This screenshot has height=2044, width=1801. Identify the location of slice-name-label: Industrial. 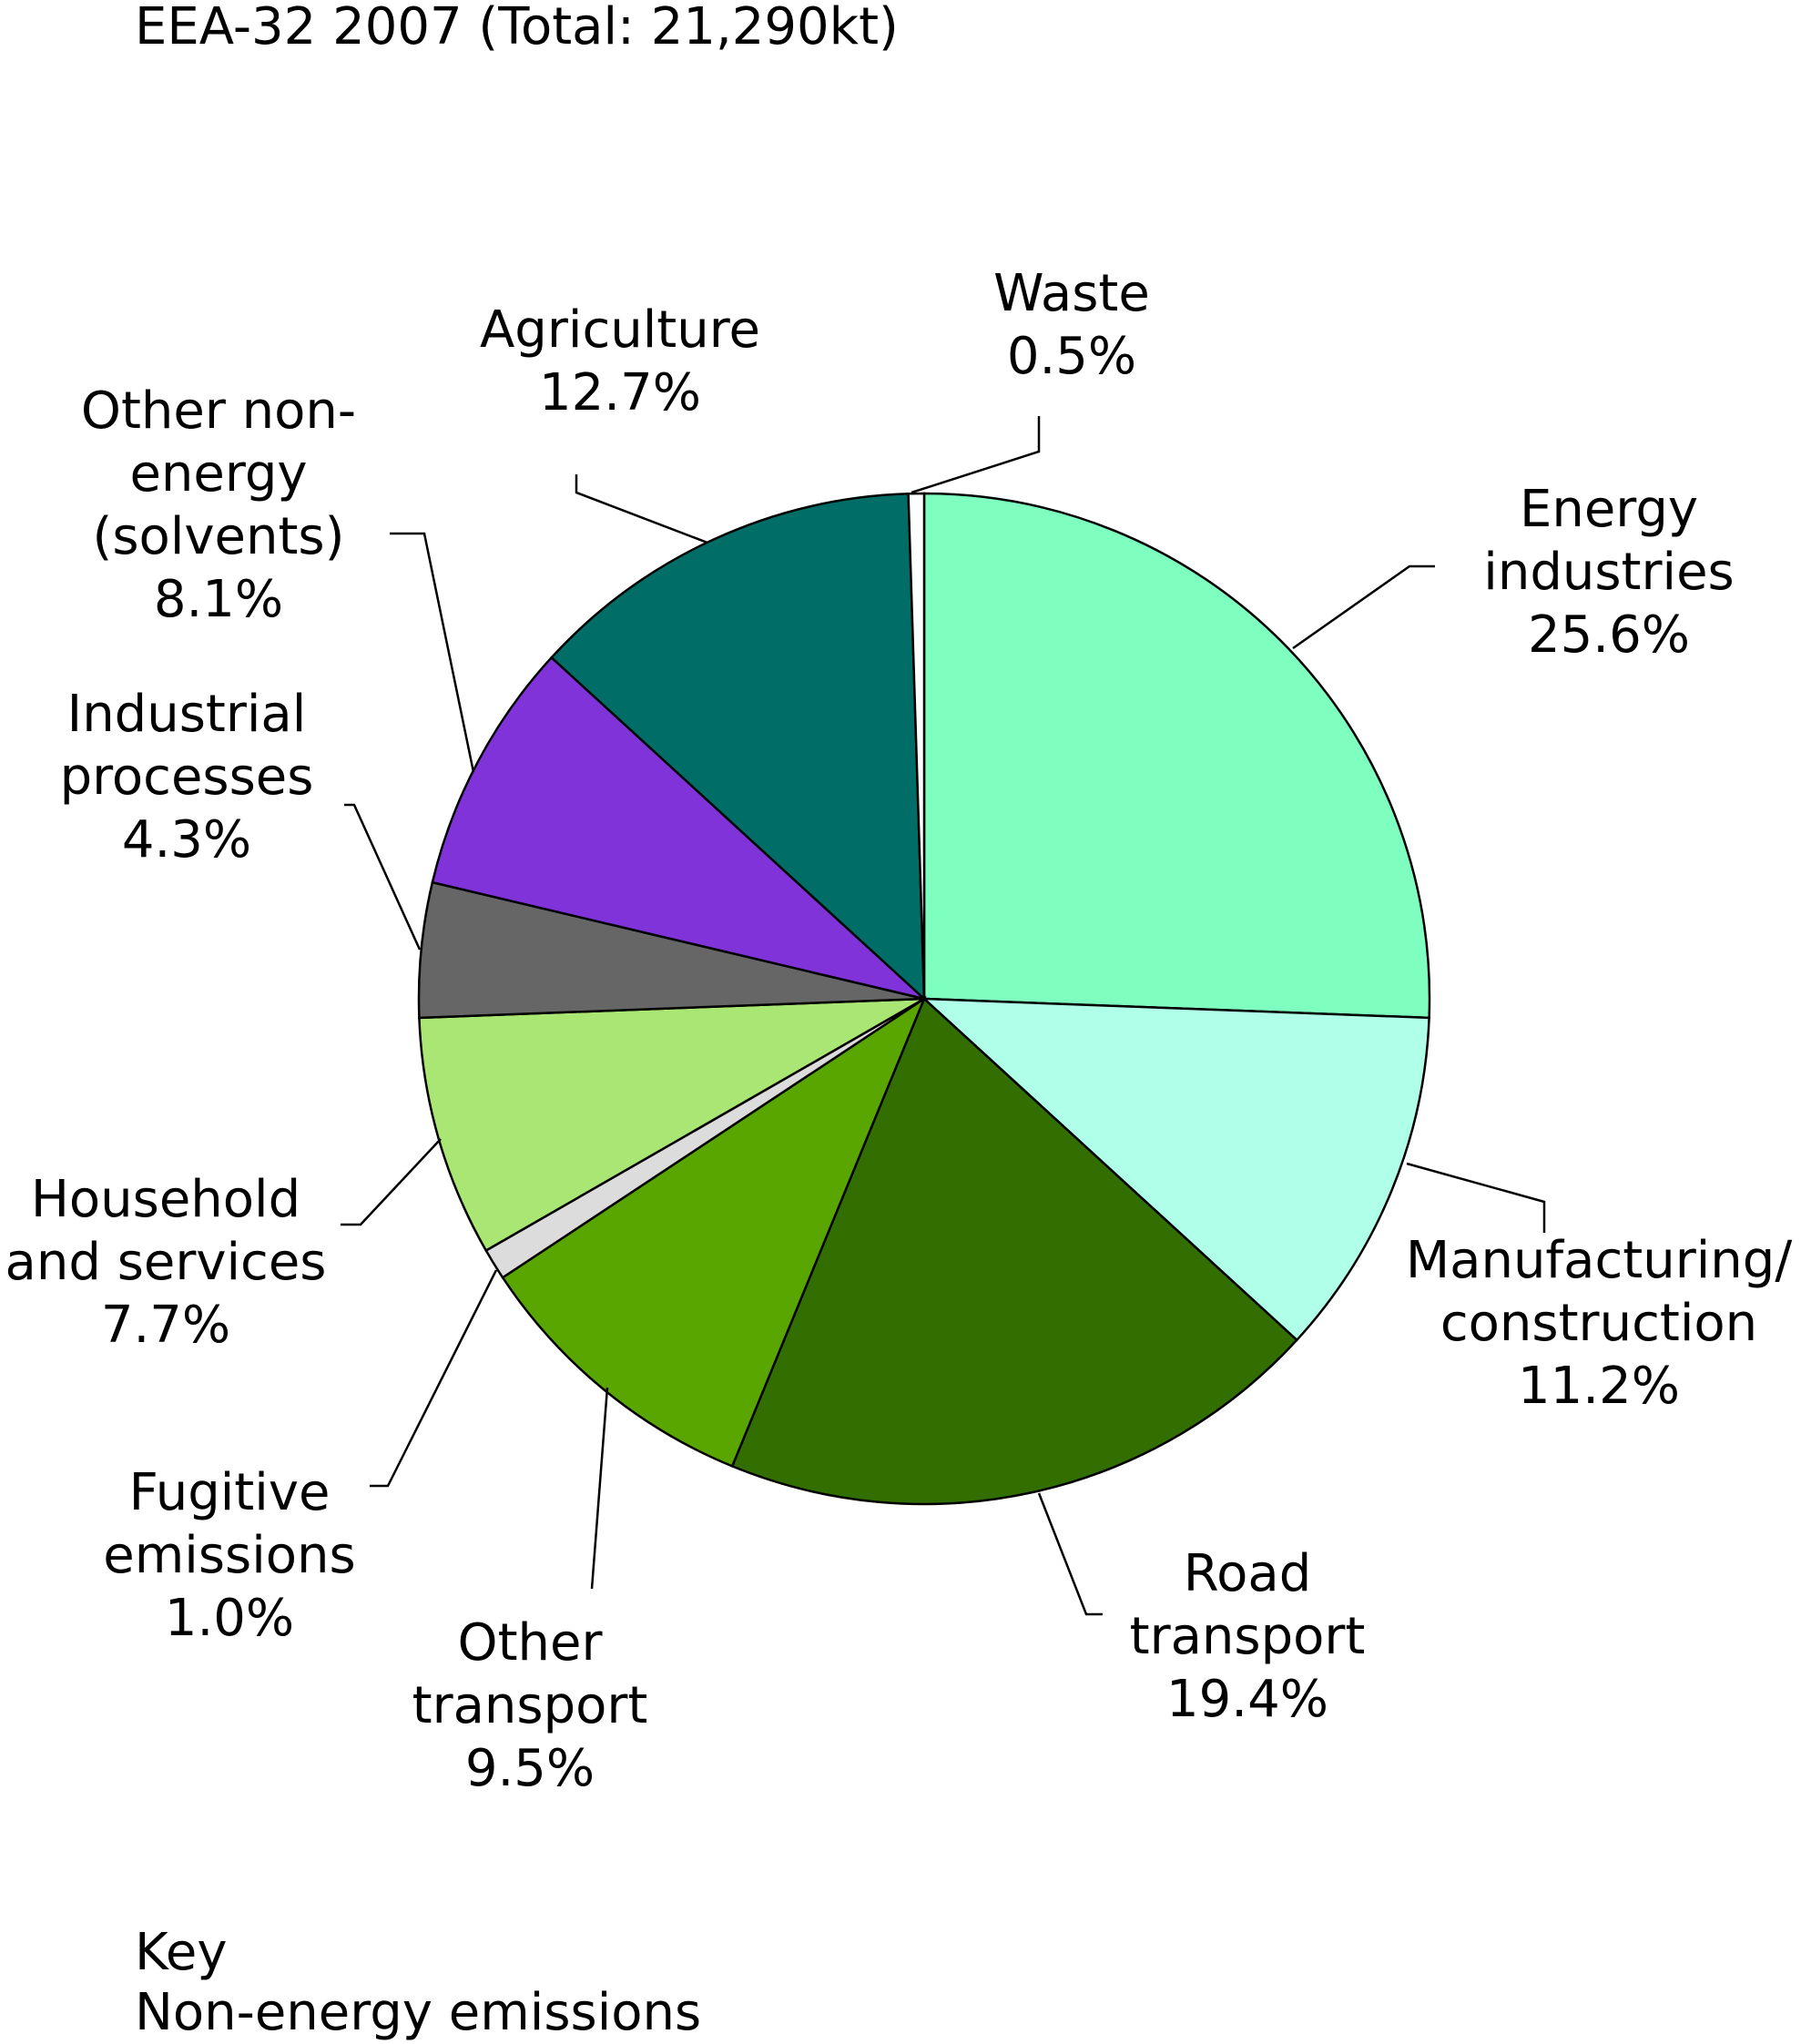
(187, 714).